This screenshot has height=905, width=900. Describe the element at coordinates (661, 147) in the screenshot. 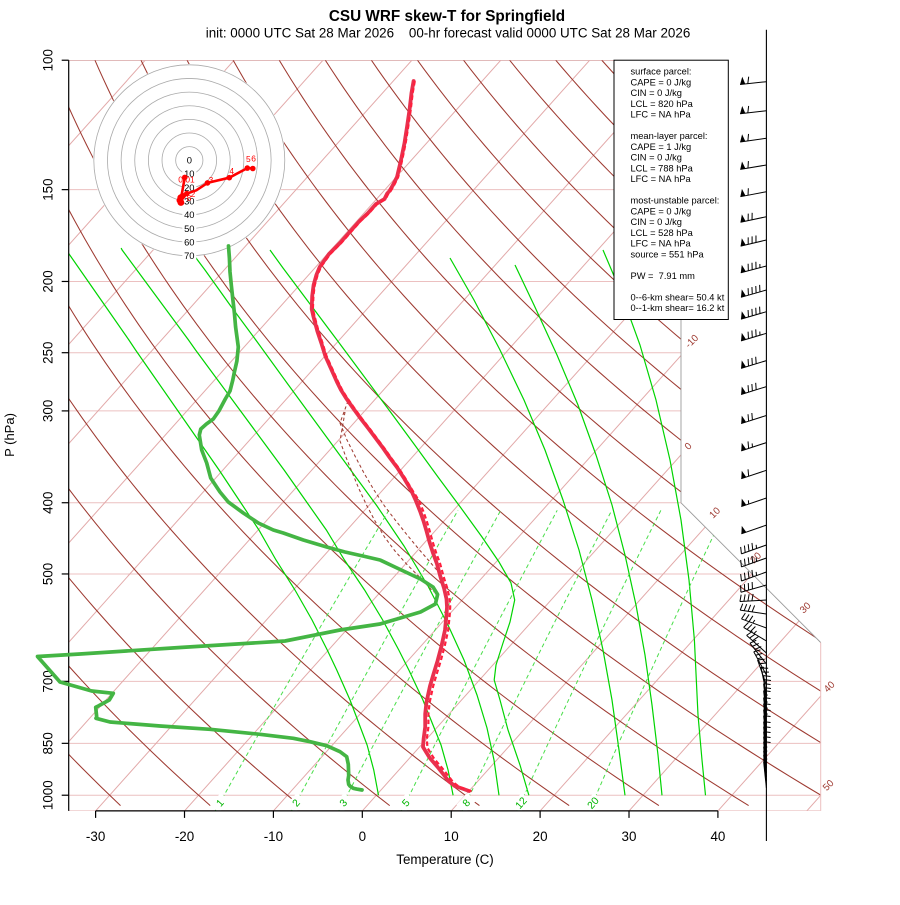

I see `svg-text: CAPE = 1 J/kg` at that location.